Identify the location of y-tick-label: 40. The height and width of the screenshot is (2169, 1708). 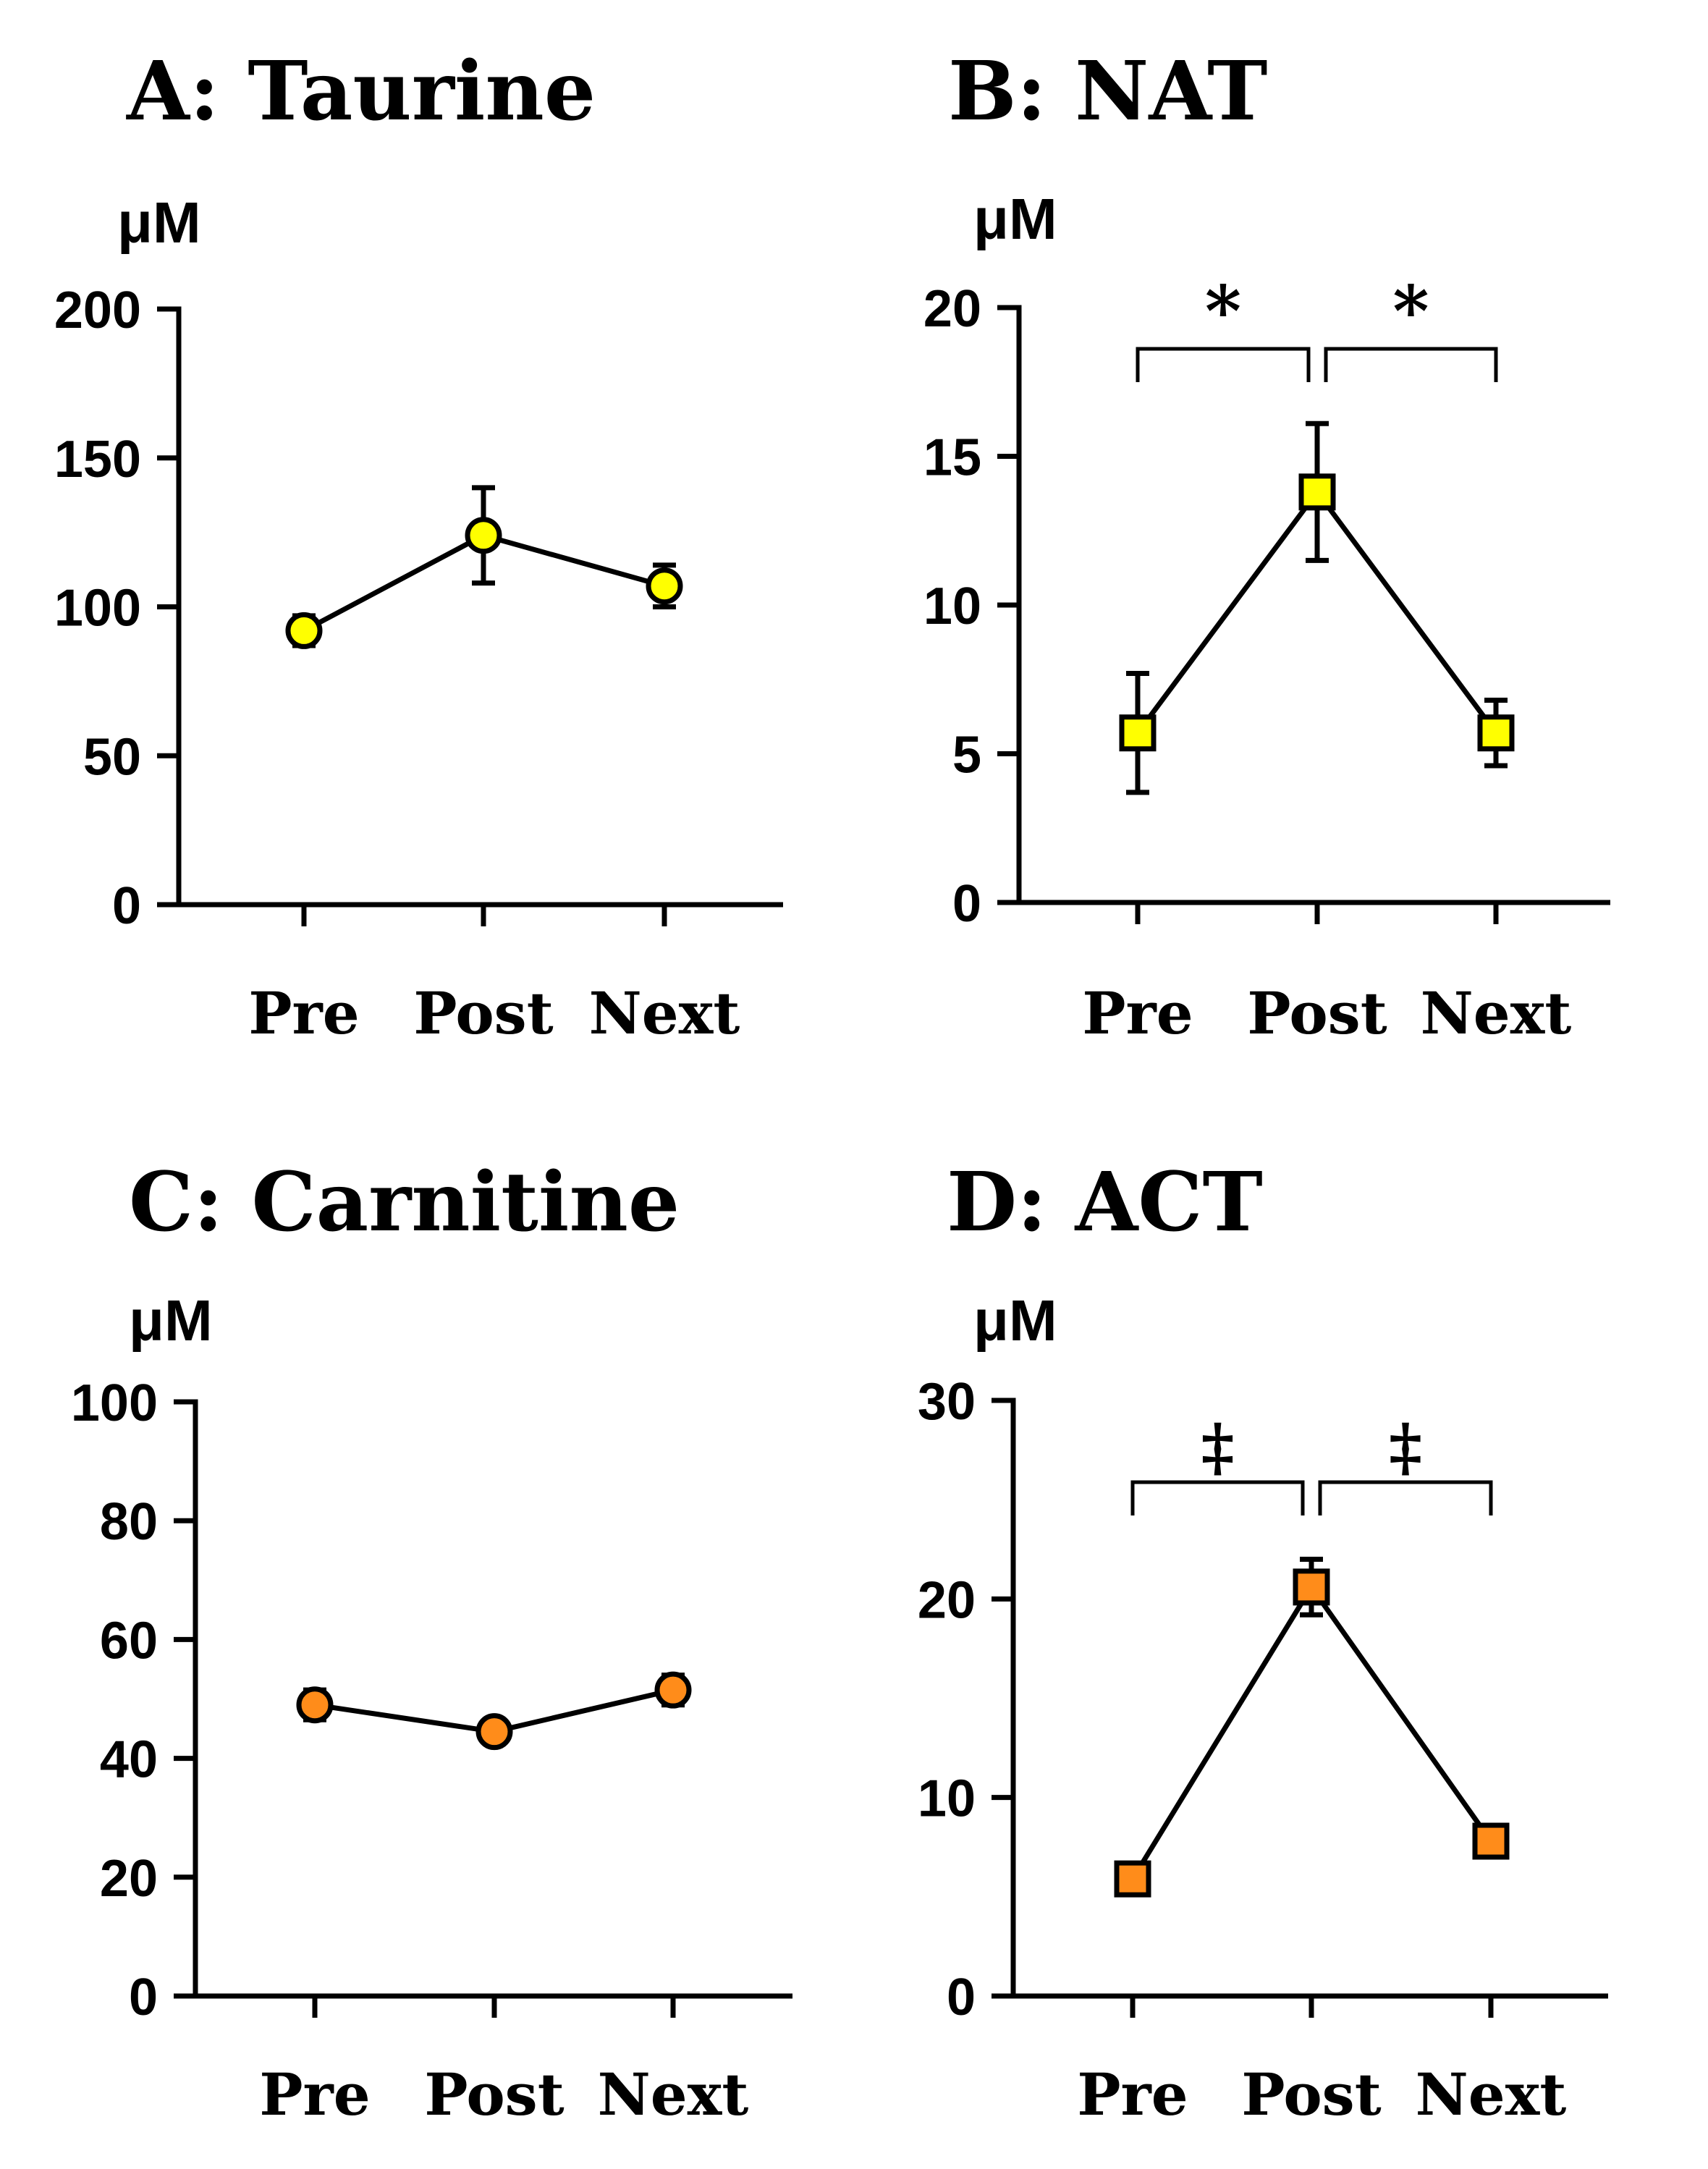
(129, 1760).